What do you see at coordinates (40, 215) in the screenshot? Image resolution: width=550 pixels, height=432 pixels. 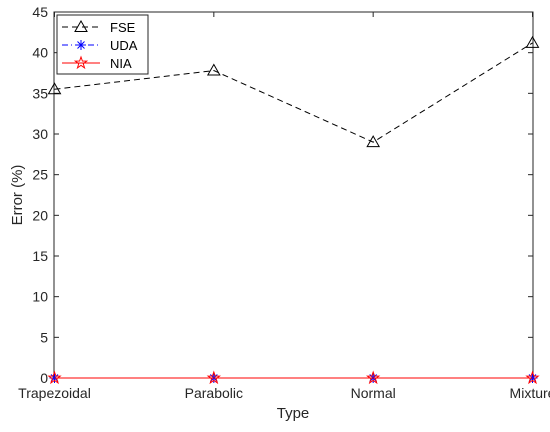 I see `y-tick-label: 20` at bounding box center [40, 215].